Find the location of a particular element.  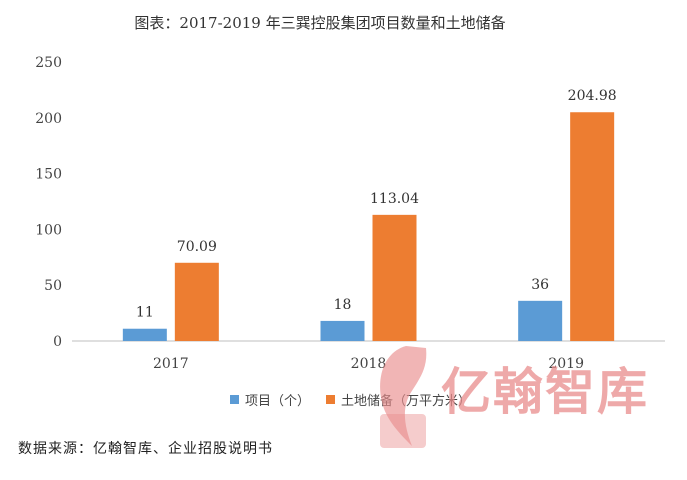

y-tick-label: 200 is located at coordinates (48, 119).